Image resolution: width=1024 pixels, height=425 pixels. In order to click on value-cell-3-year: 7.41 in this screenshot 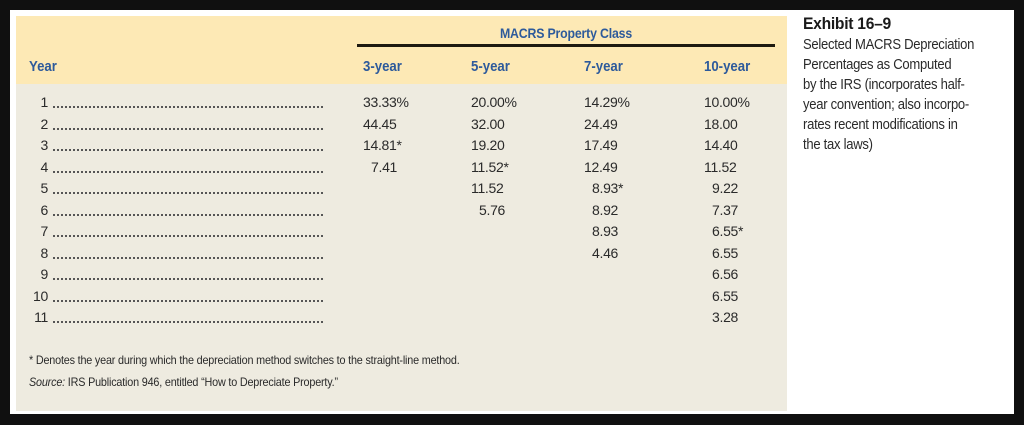, I will do `click(384, 166)`.